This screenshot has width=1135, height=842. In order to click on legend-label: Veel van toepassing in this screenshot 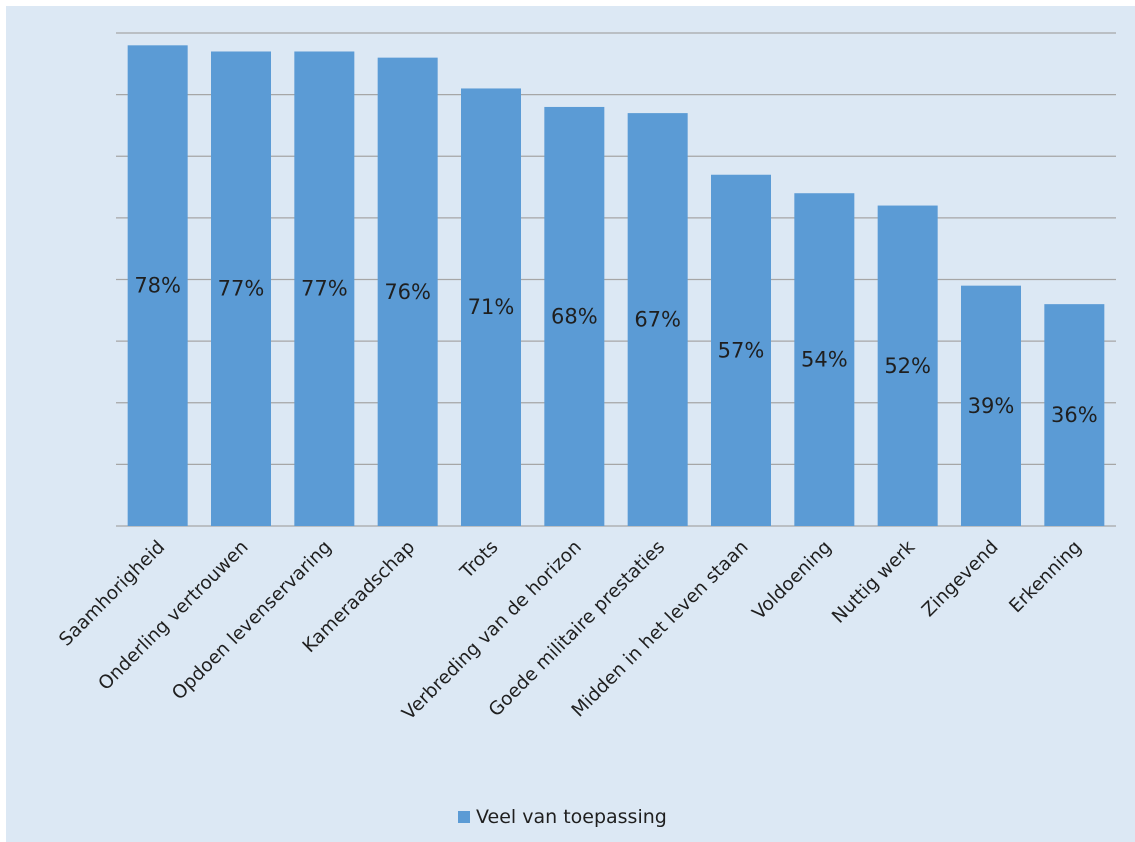, I will do `click(571, 817)`.